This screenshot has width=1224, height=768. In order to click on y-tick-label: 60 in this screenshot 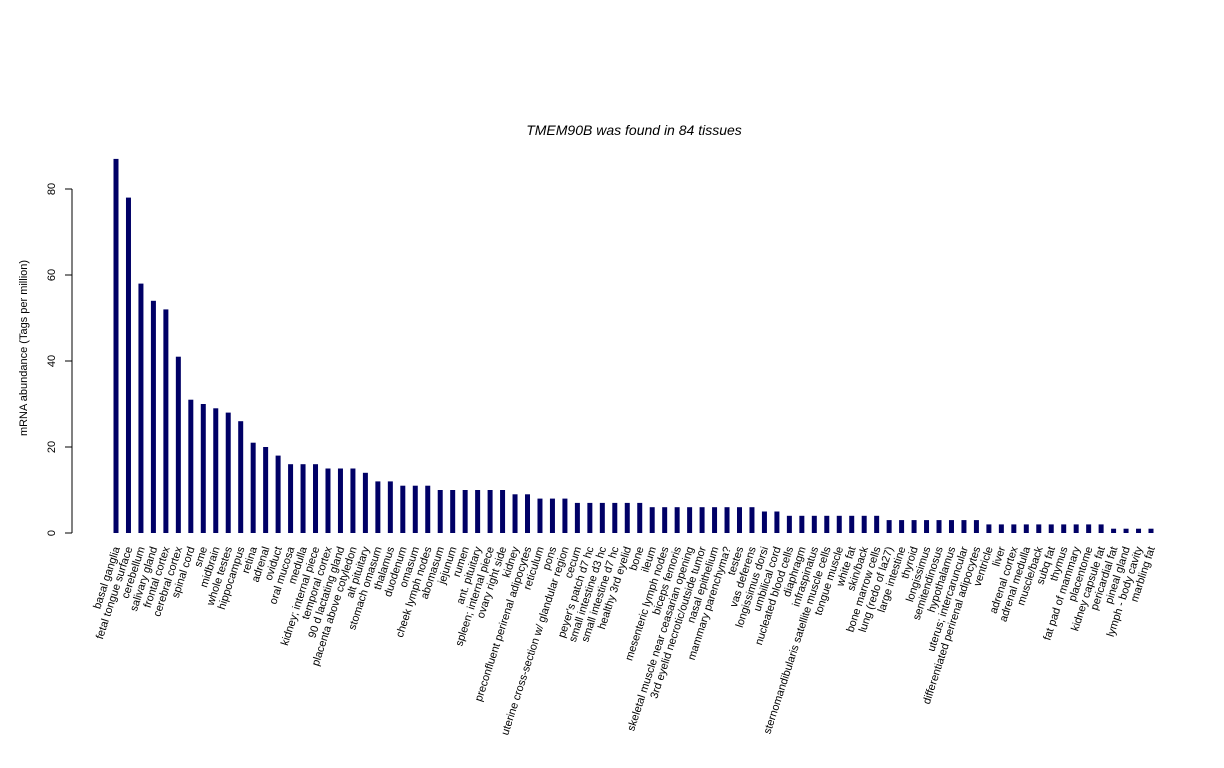, I will do `click(52, 275)`.